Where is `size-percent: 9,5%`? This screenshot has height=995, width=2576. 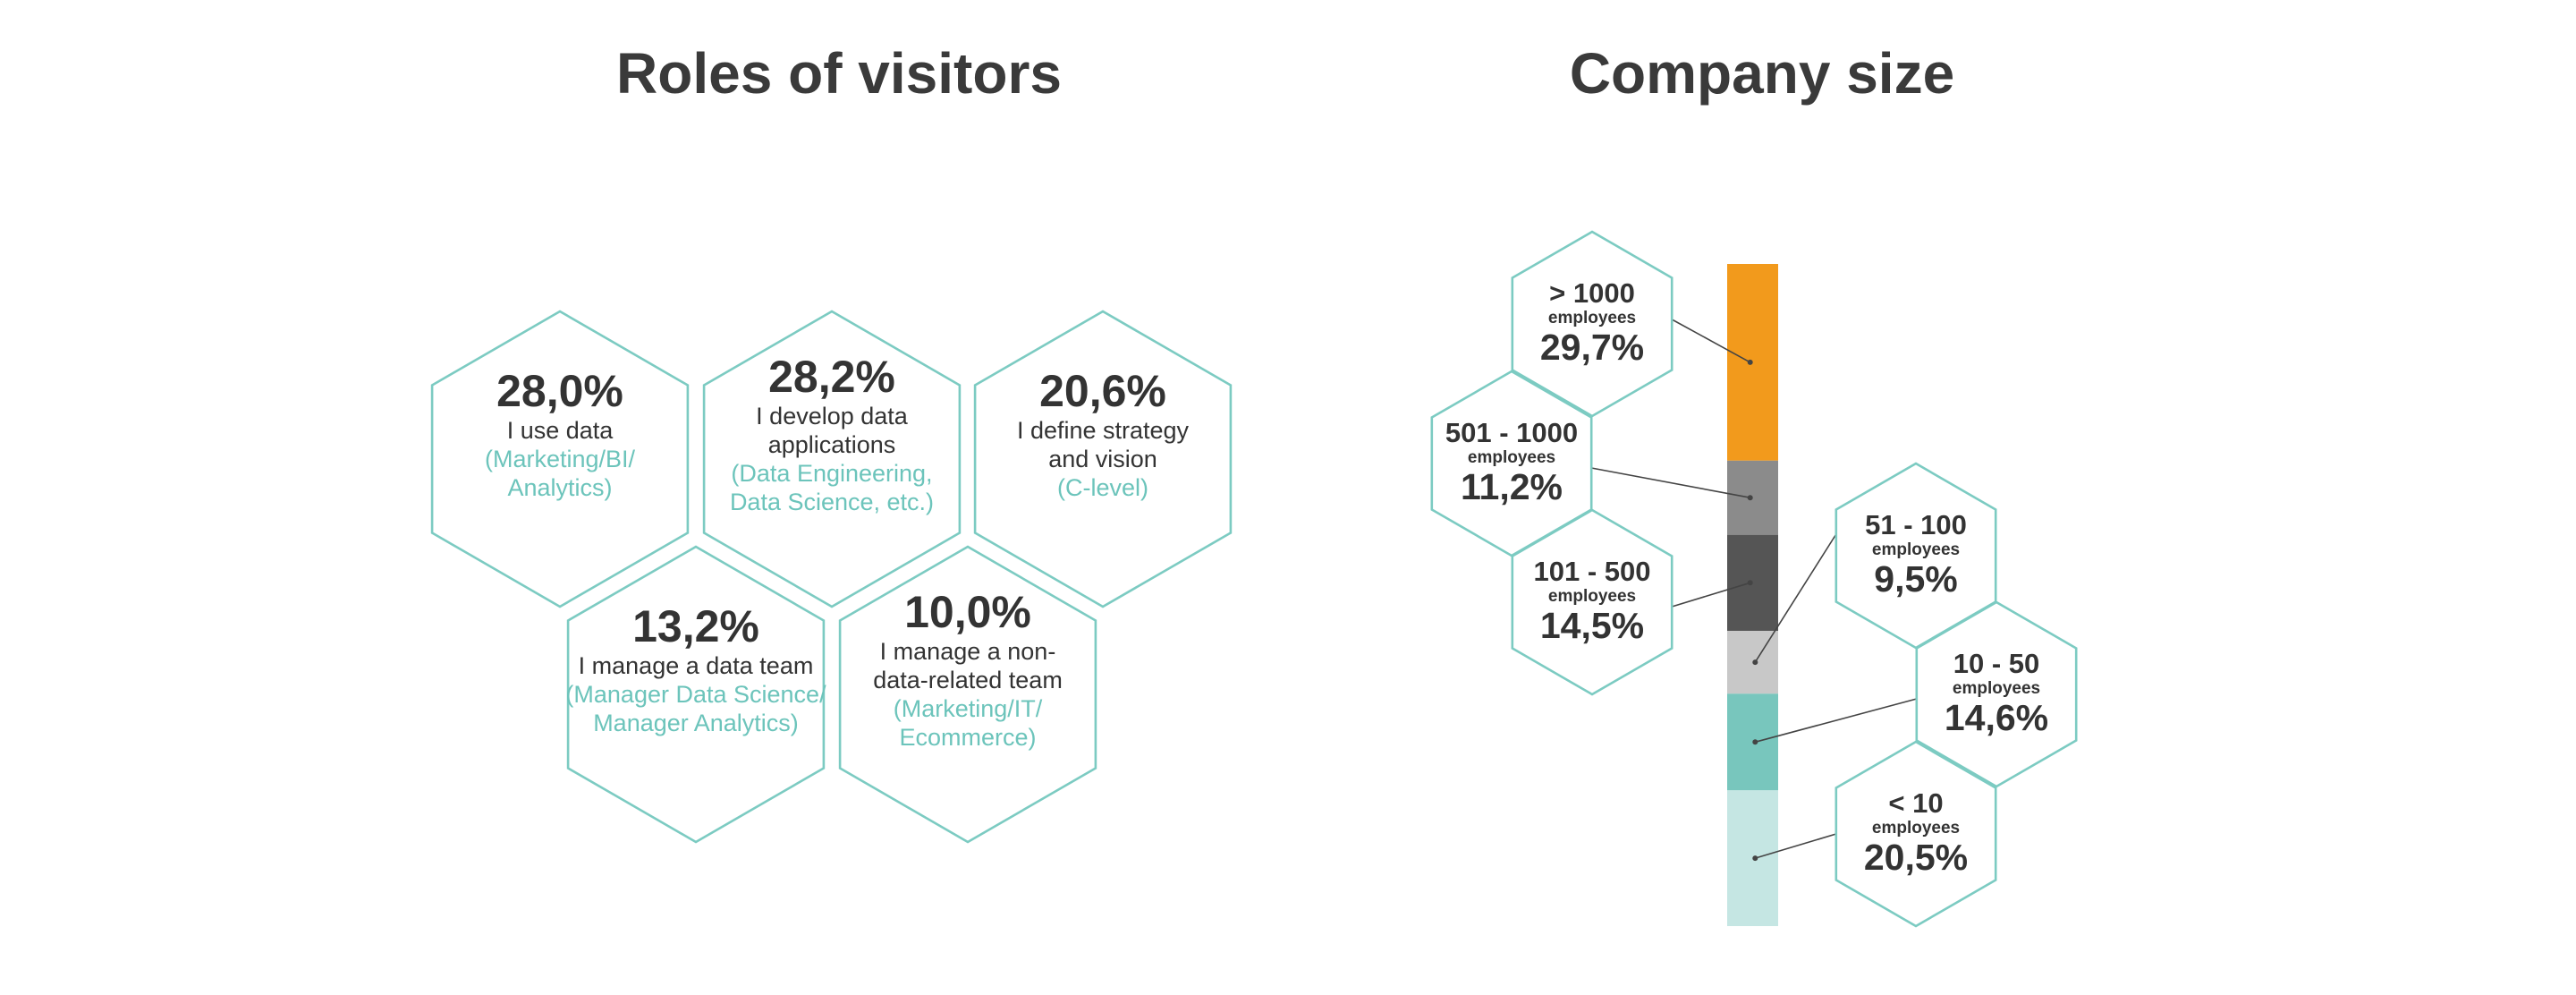 size-percent: 9,5% is located at coordinates (1915, 579).